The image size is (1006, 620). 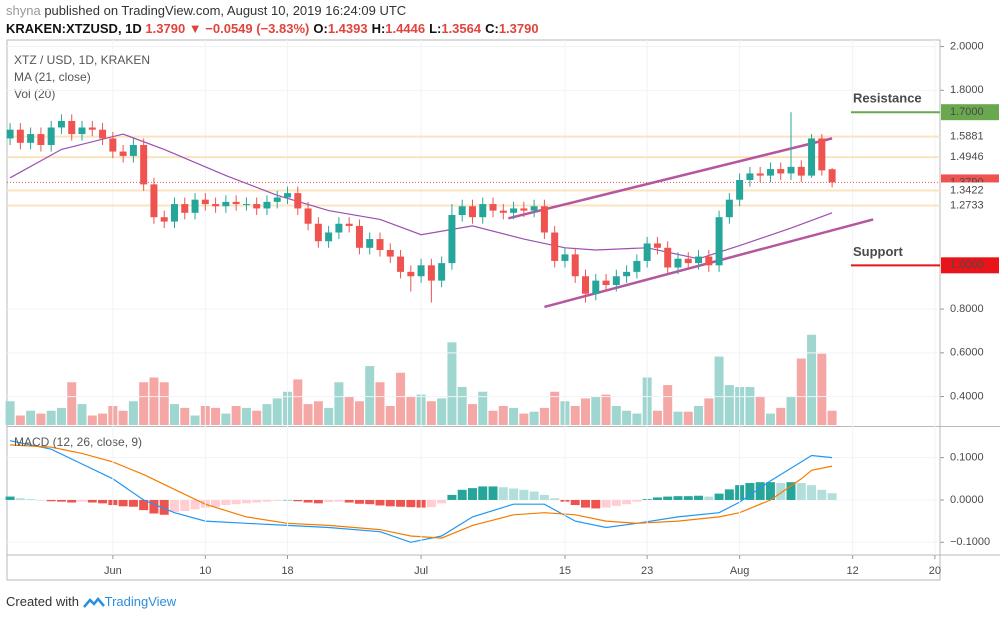 What do you see at coordinates (967, 137) in the screenshot?
I see `price-badge-label: 1.5881` at bounding box center [967, 137].